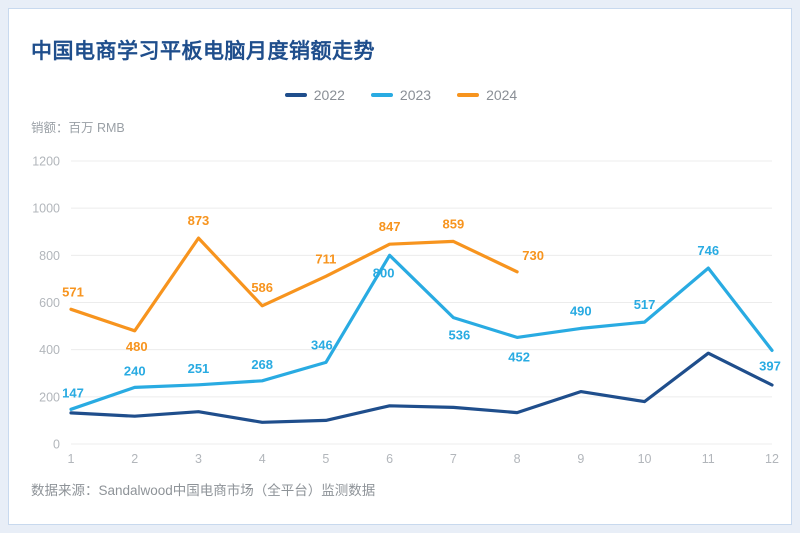 This screenshot has width=800, height=533. Describe the element at coordinates (203, 51) in the screenshot. I see `page-title: 中国电商学习平板电脑月度销额走势` at that location.